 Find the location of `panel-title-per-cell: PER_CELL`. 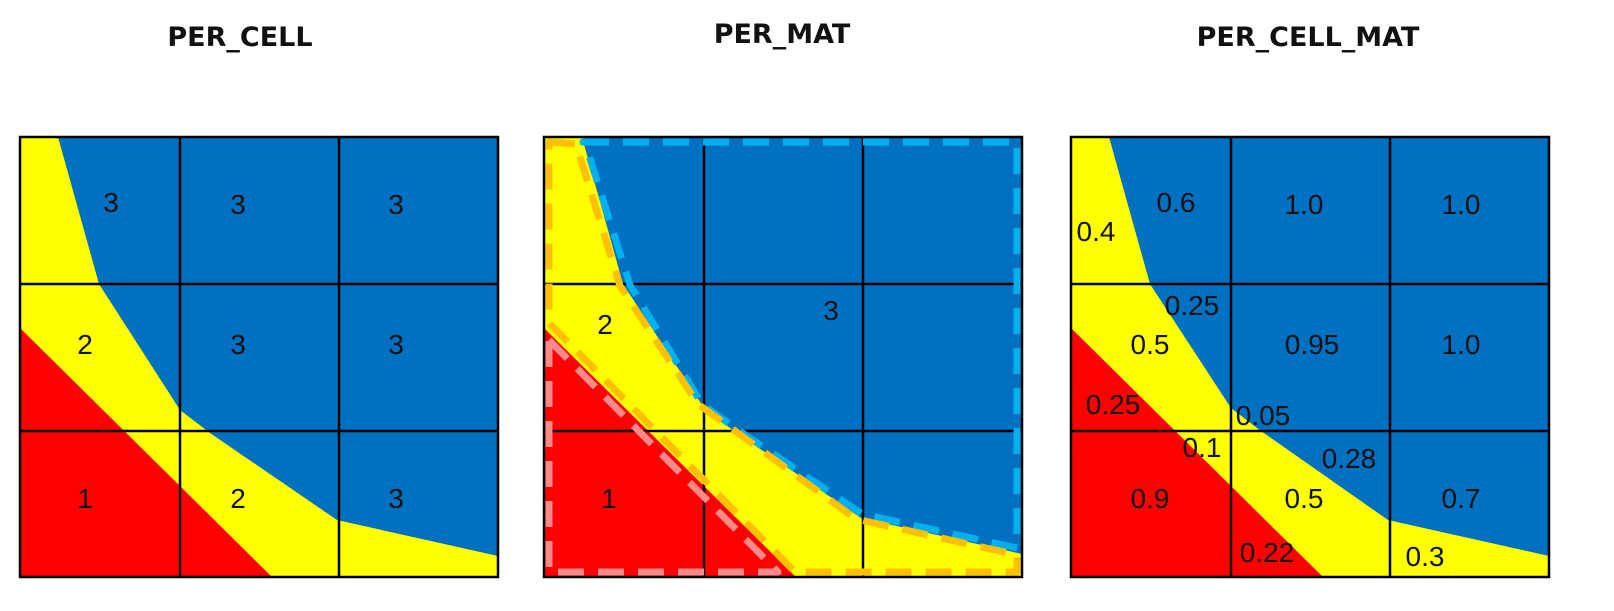

panel-title-per-cell: PER_CELL is located at coordinates (240, 37).